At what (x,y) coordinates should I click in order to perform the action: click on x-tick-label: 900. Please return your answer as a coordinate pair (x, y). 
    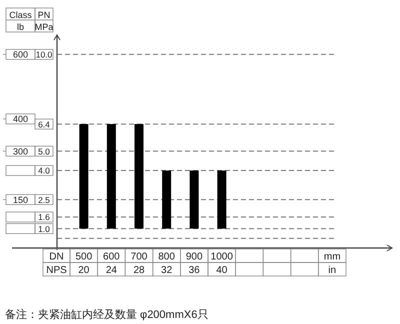
    Looking at the image, I should click on (194, 257).